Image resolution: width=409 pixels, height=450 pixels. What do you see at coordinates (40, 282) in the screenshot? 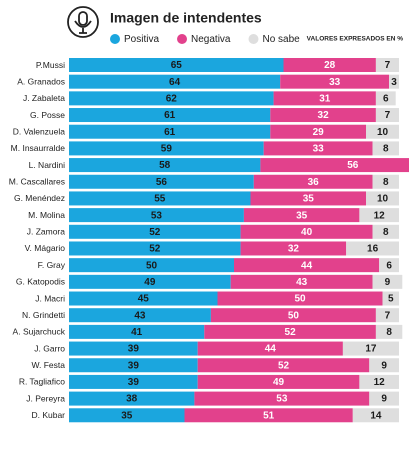
I see `y-tick-label: G. Katopodis` at bounding box center [40, 282].